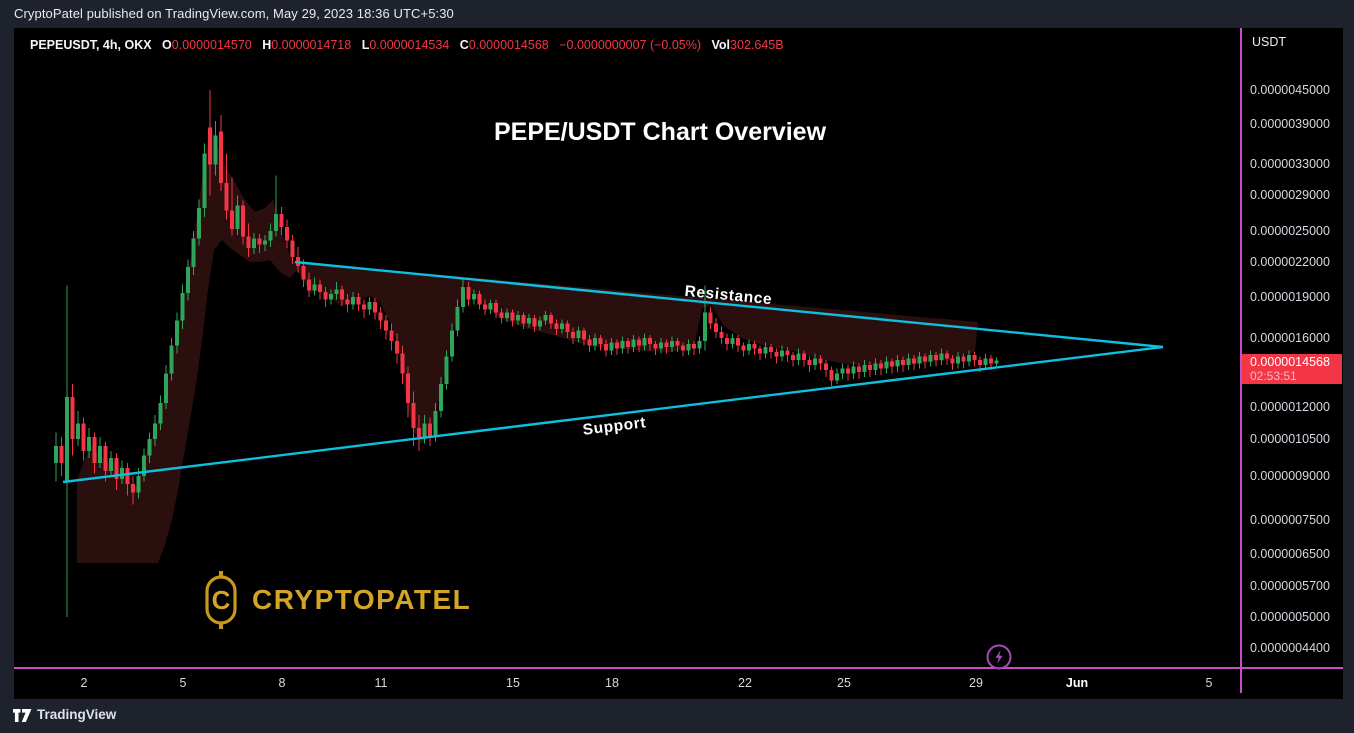 The image size is (1354, 733). I want to click on low-value: 0.0000014534, so click(409, 45).